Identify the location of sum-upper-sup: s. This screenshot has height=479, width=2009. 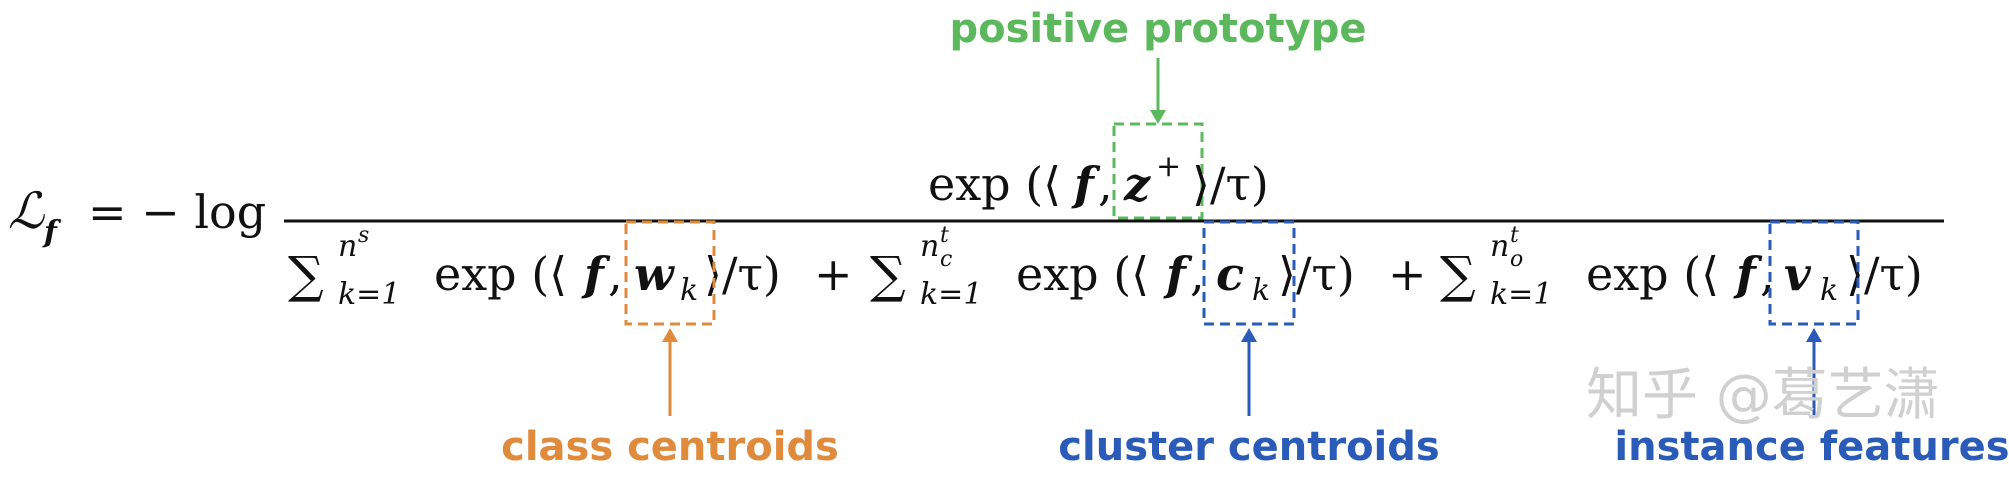
(363, 235).